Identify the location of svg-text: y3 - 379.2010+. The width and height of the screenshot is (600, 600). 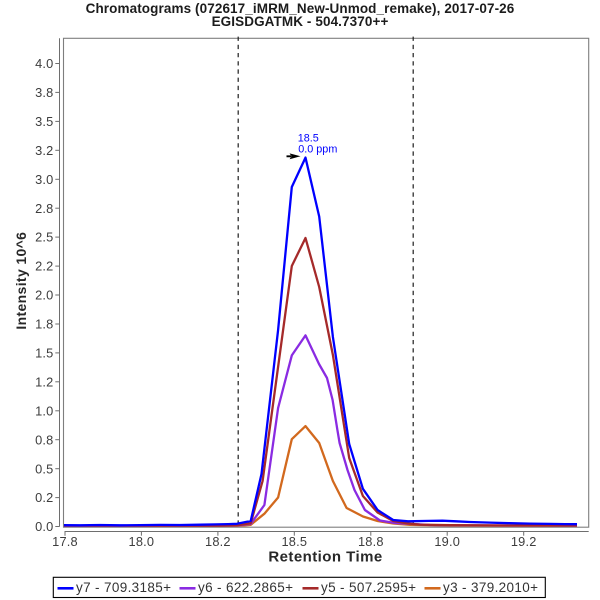
(490, 587).